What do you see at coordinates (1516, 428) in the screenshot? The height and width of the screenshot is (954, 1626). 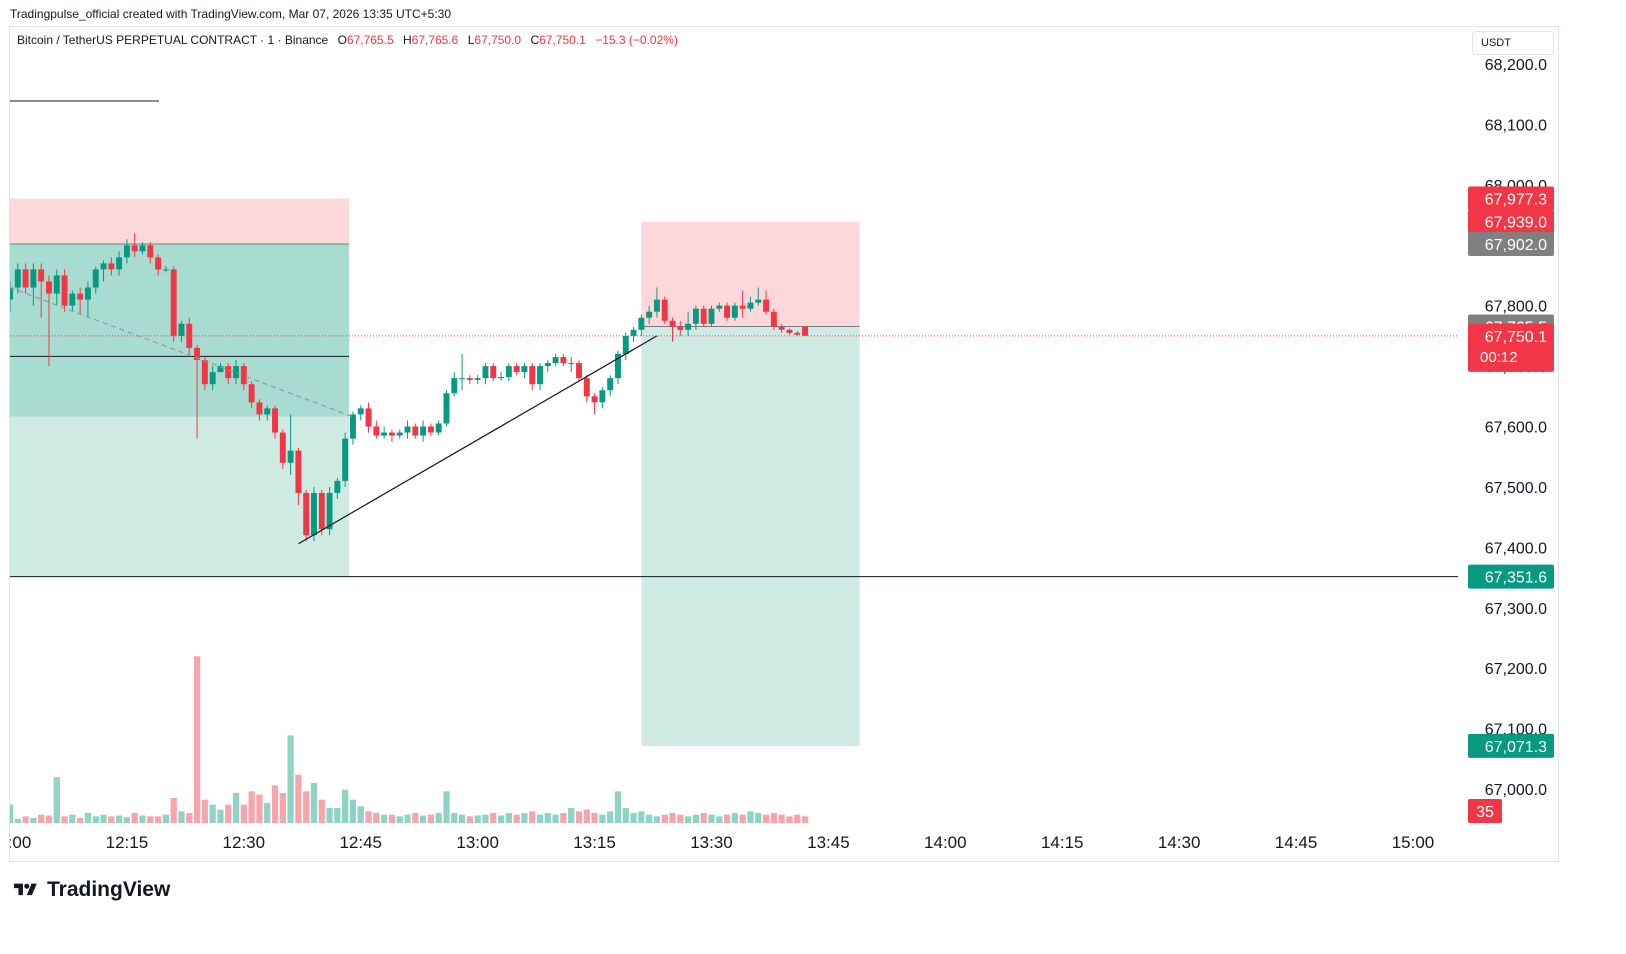 I see `price-tick-label: 67,600.0` at bounding box center [1516, 428].